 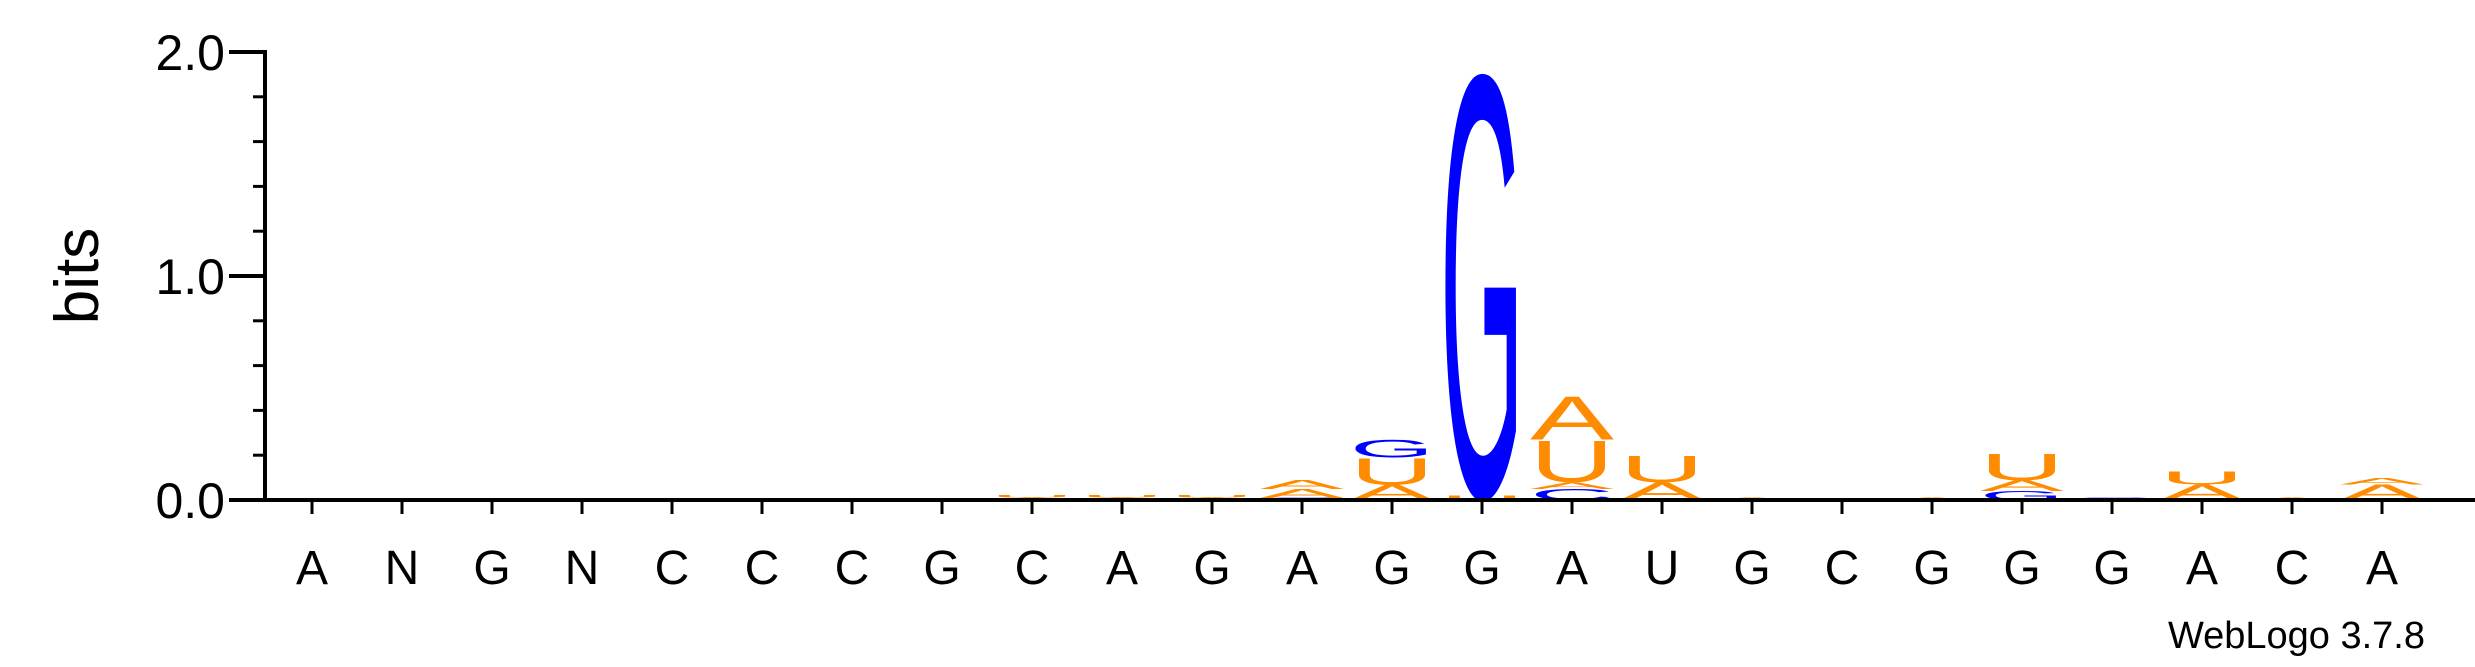 I want to click on weblogo-credit: WebLogo 3.7.8, so click(x=2296, y=636).